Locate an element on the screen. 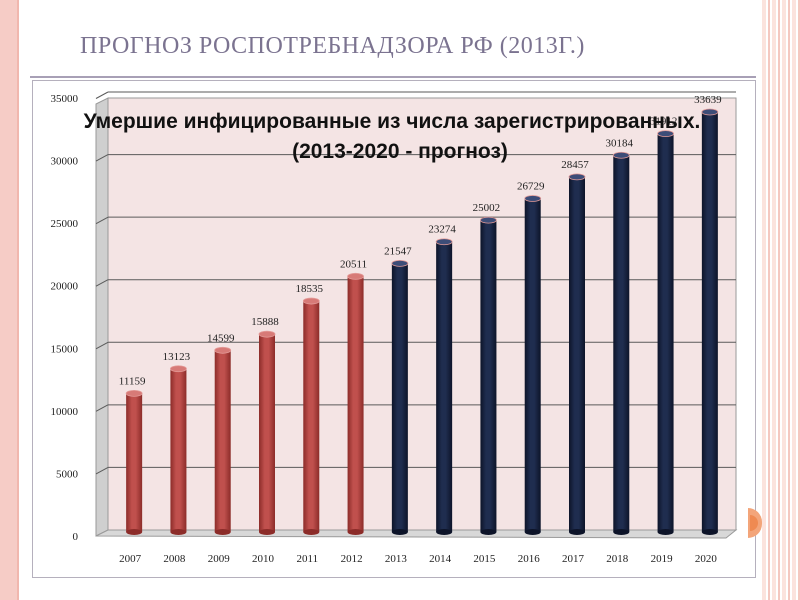  data-label-2011: 18535 is located at coordinates (310, 289).